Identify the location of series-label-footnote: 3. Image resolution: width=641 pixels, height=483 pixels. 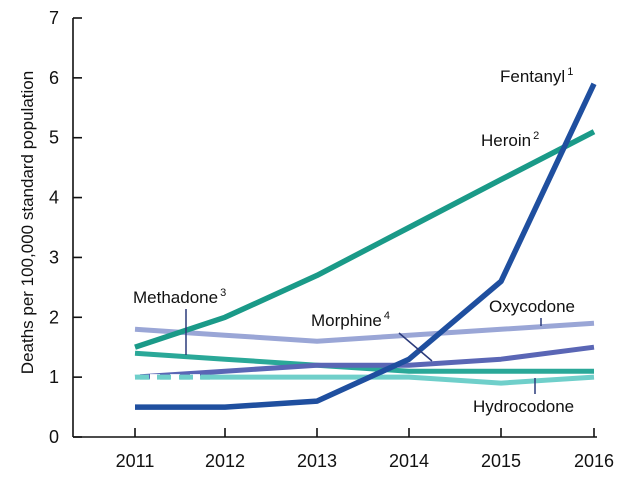
(223, 293).